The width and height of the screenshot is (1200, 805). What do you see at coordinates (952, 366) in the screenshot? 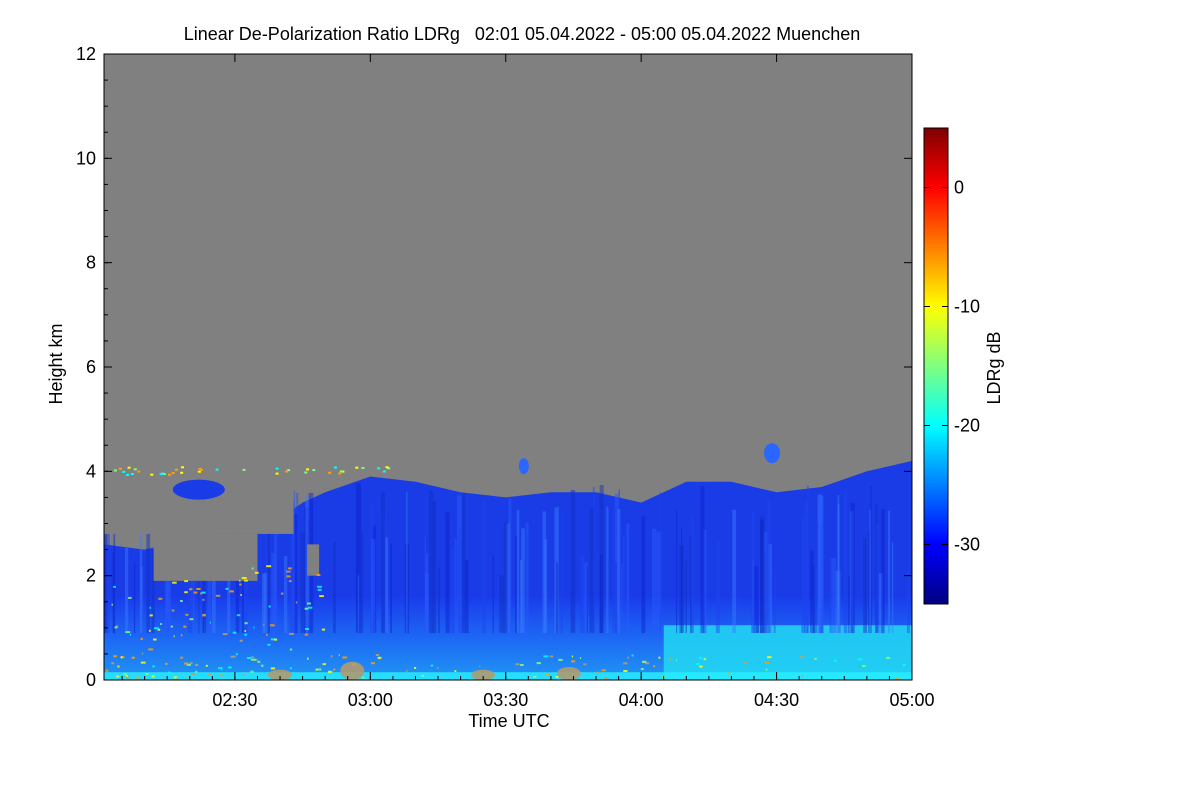
I see `colorbar-ticks: 0 -10 -20 -30` at bounding box center [952, 366].